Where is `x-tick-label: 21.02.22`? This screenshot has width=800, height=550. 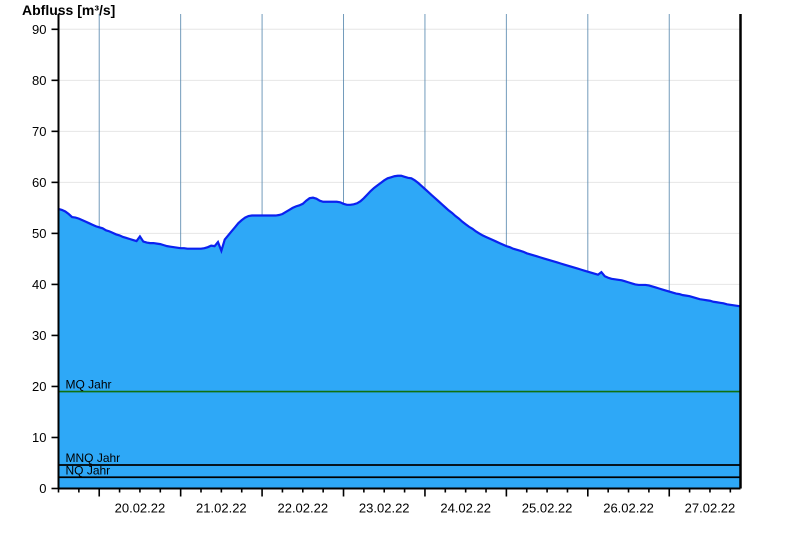 x-tick-label: 21.02.22 is located at coordinates (221, 508).